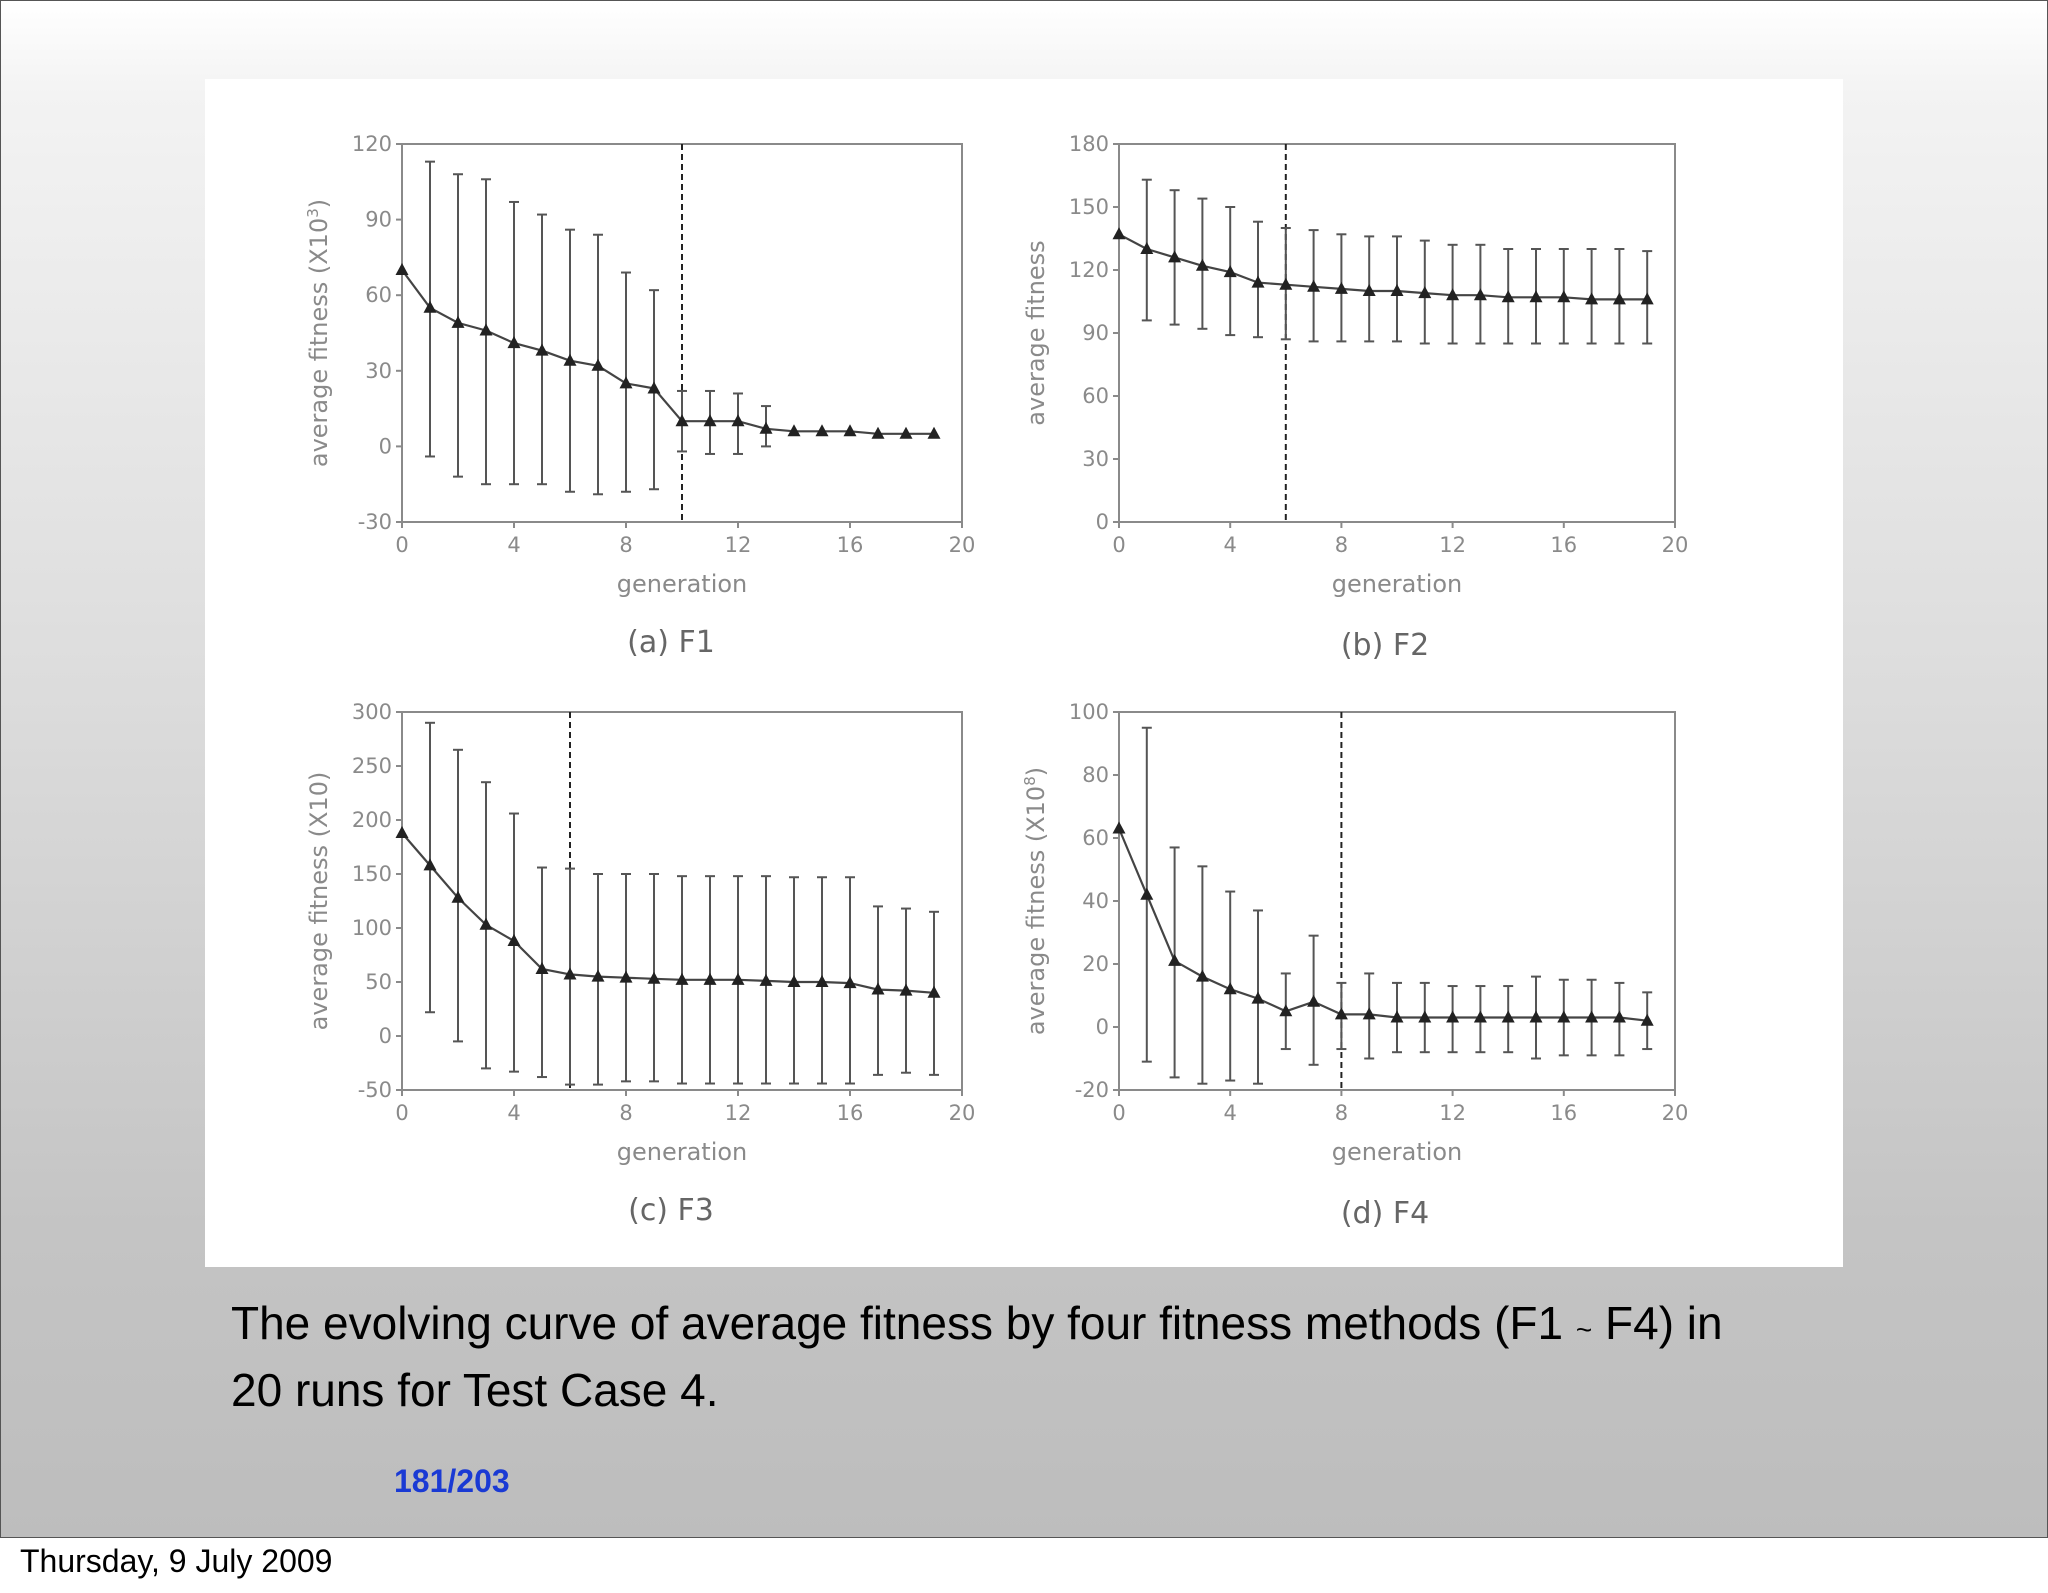  Describe the element at coordinates (401, 1113) in the screenshot. I see `x-tick-label: 0` at that location.